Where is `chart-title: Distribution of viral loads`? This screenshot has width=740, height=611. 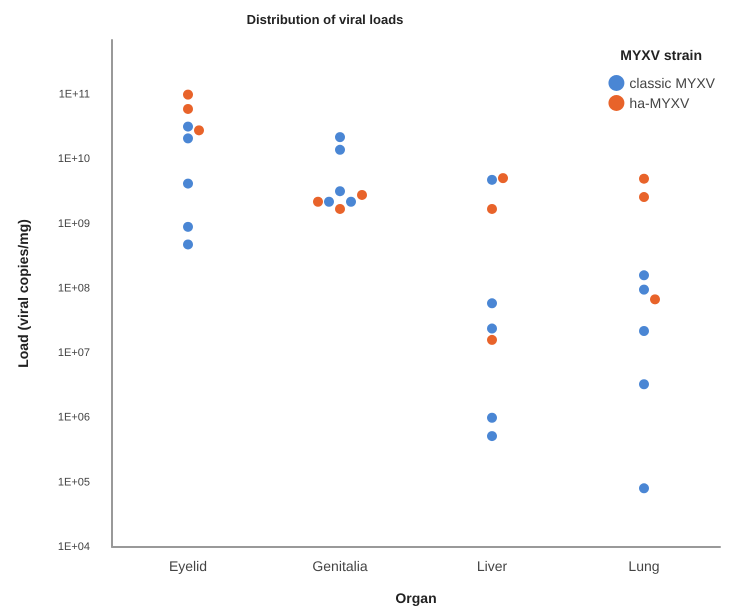 chart-title: Distribution of viral loads is located at coordinates (325, 19).